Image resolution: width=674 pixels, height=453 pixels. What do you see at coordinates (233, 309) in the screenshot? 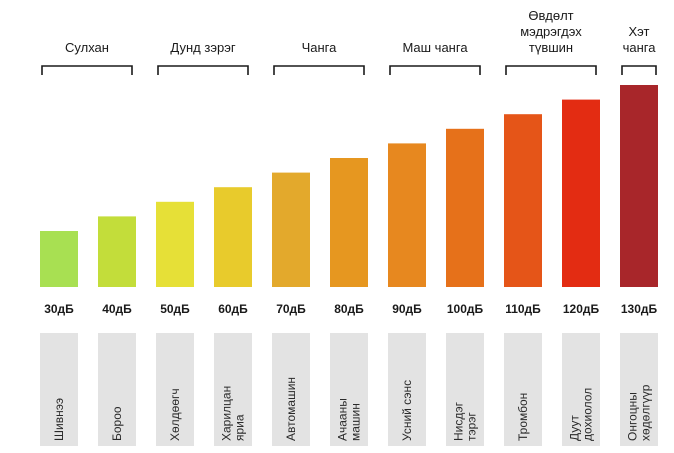
I see `db-label: 60дБ` at bounding box center [233, 309].